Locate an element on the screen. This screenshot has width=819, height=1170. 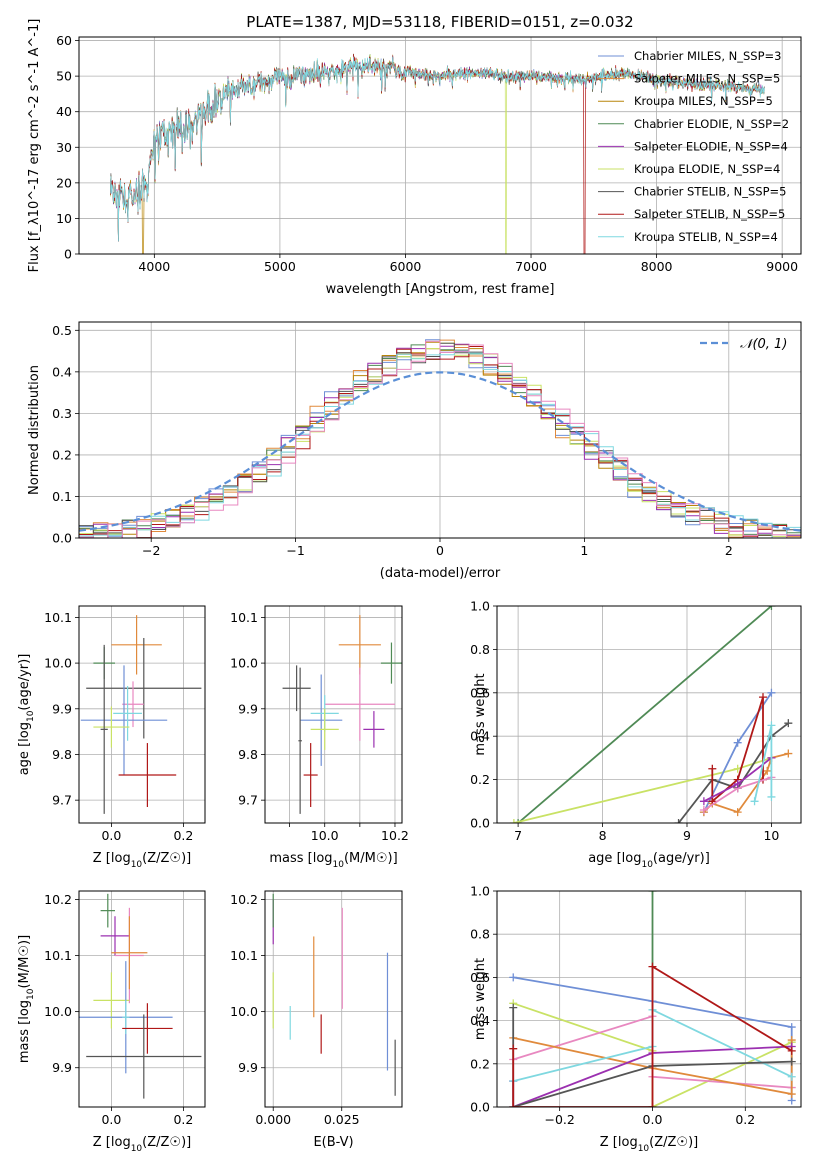
spectrum-lines is located at coordinates (437, 153).